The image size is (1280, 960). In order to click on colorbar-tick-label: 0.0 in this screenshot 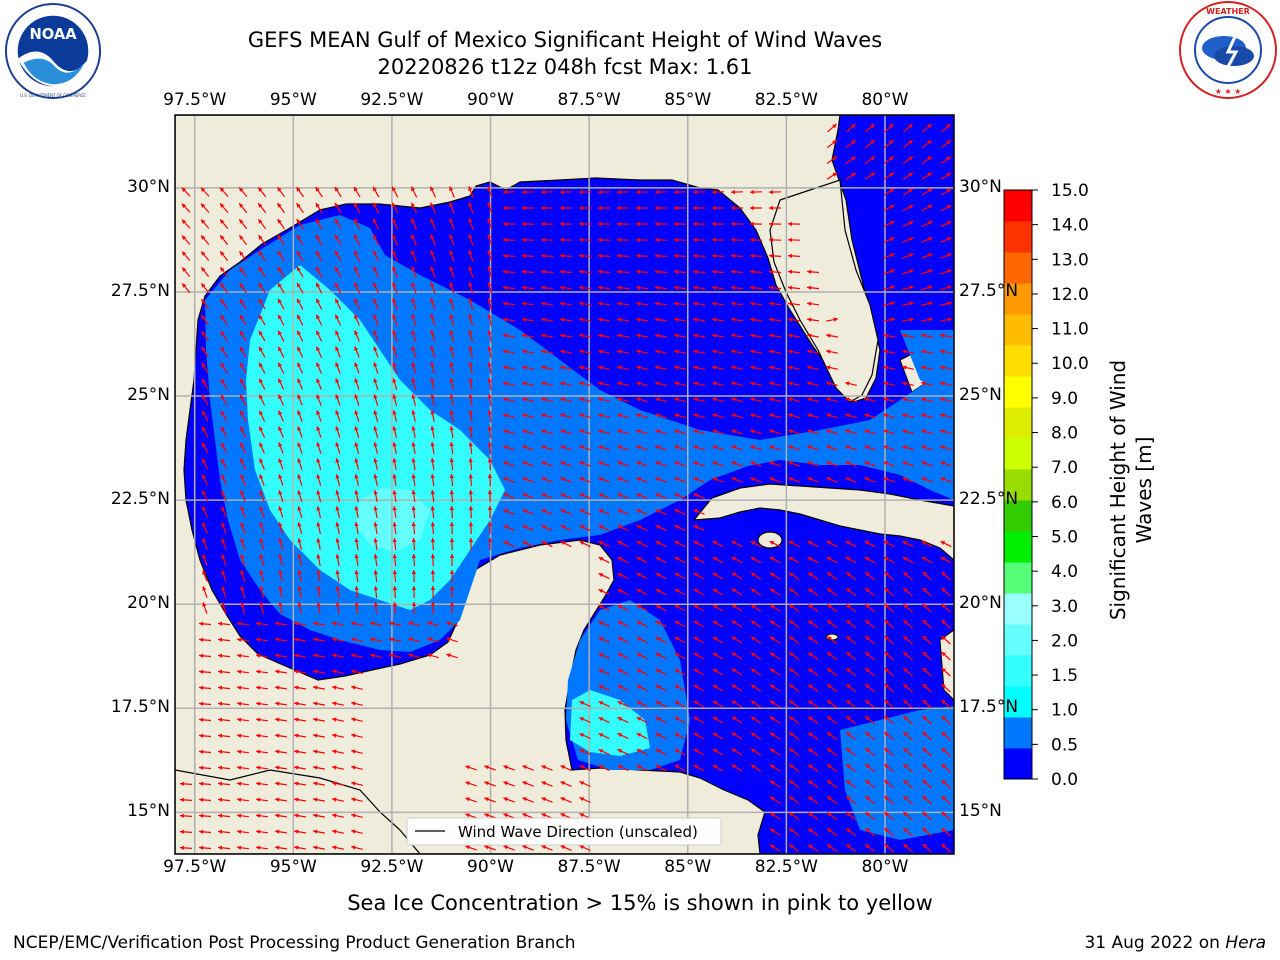, I will do `click(1064, 780)`.